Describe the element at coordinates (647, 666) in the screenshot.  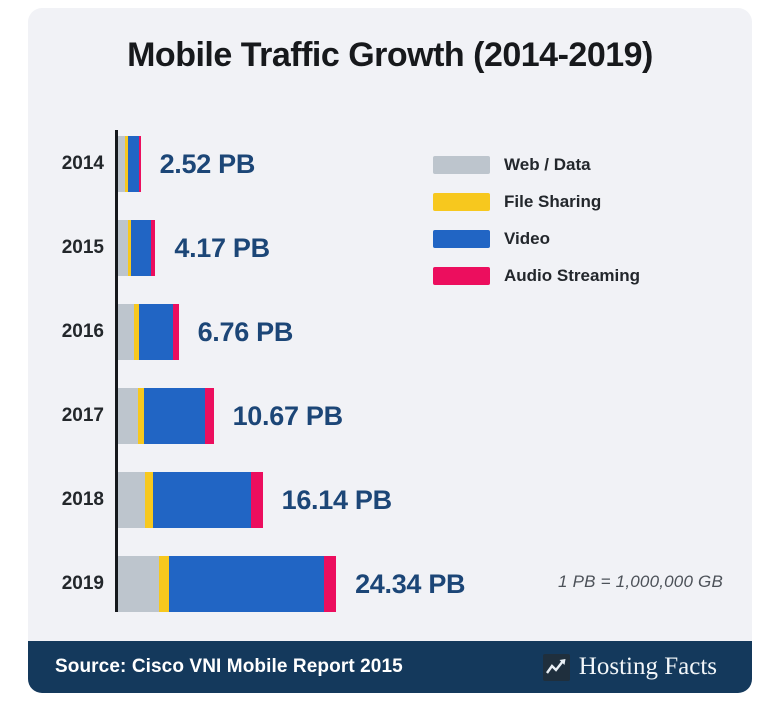
I see `brand-name: Hosting Facts` at that location.